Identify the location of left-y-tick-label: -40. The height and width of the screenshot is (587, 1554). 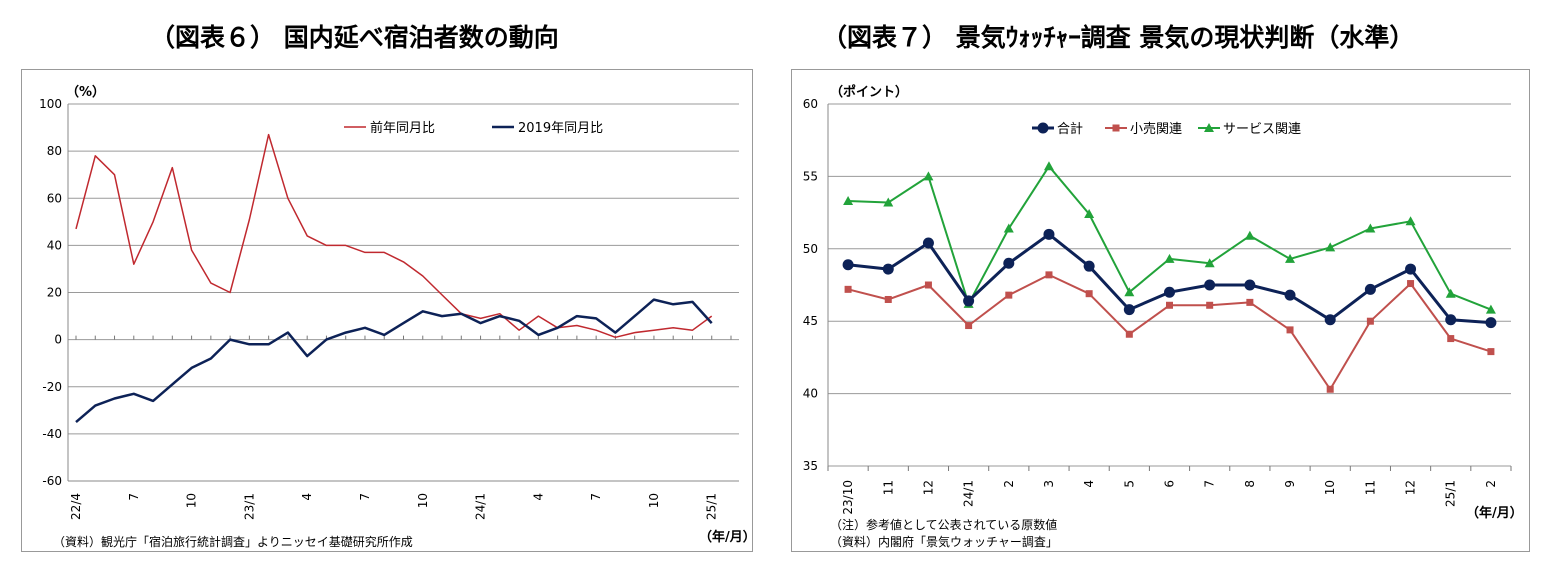
(52, 434).